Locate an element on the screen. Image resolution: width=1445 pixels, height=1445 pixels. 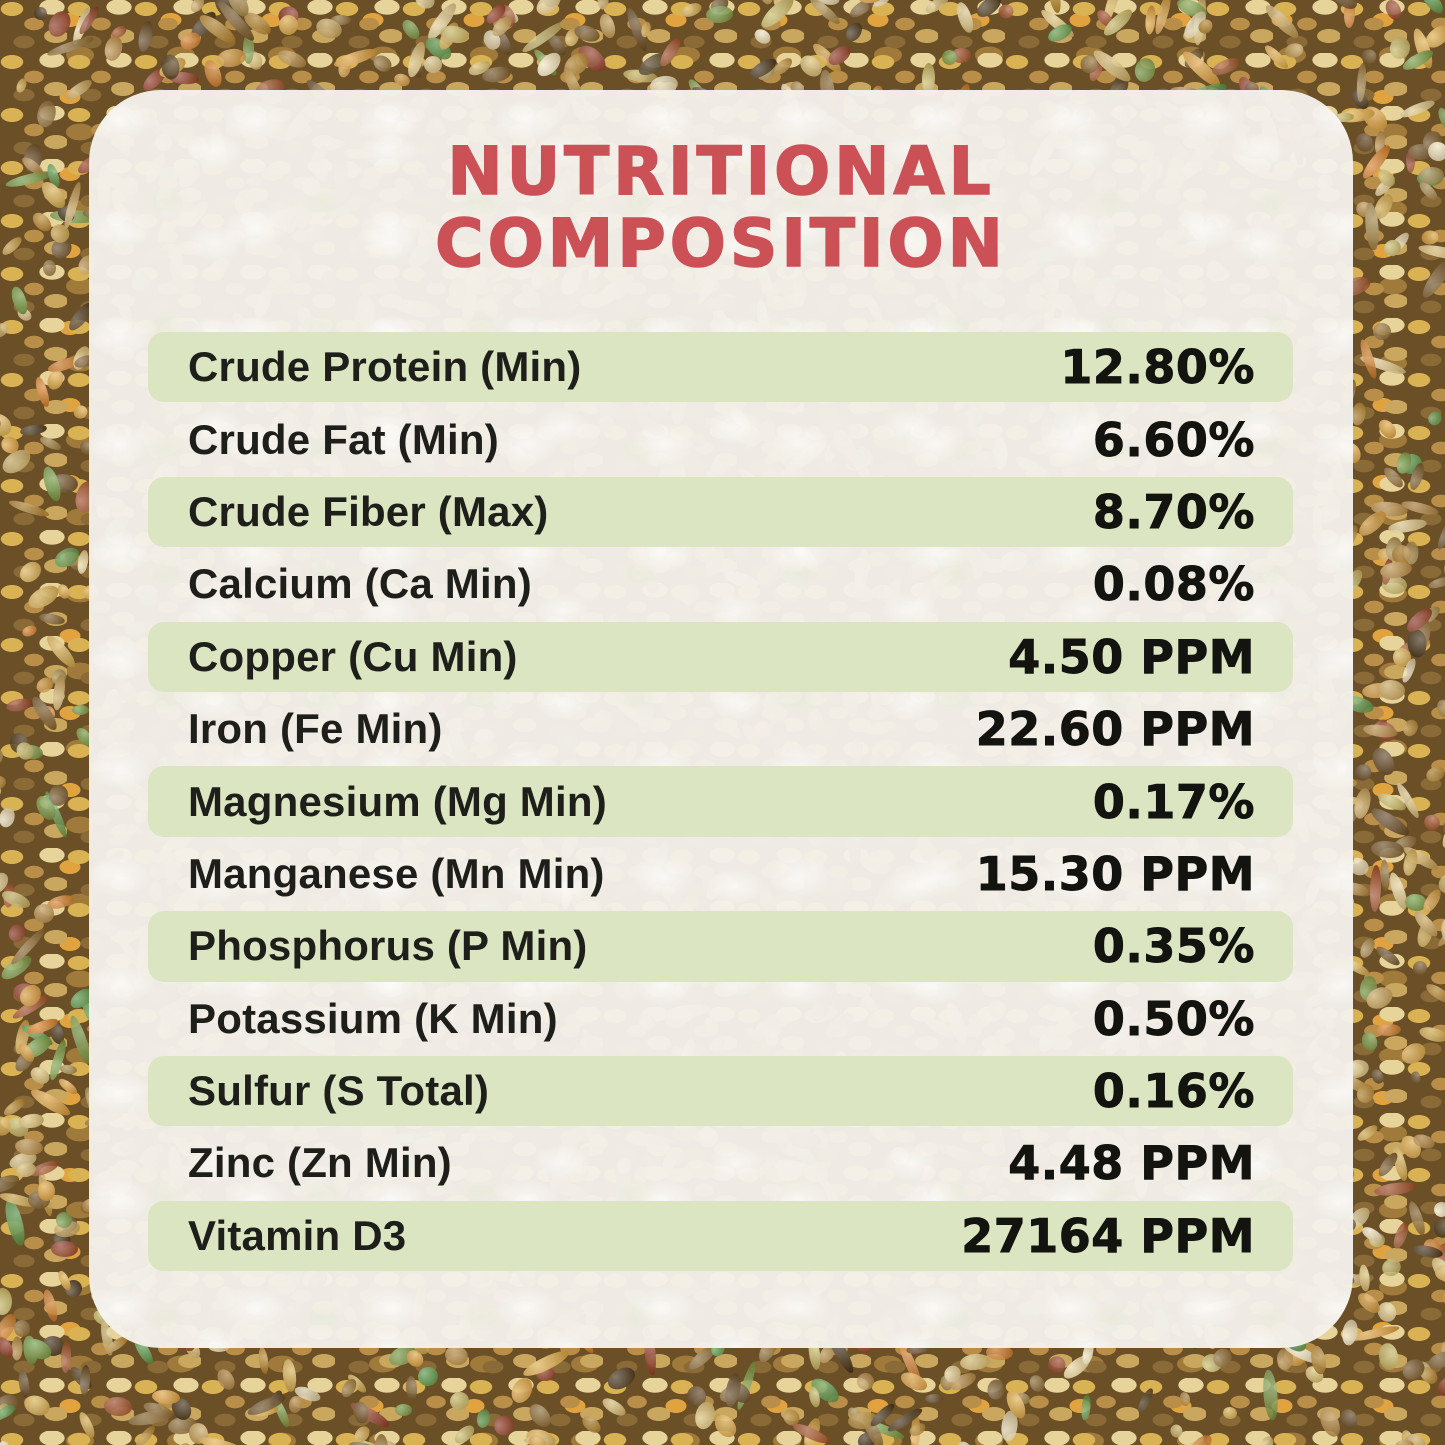
nutrient-value: 0.16% is located at coordinates (1173, 1091).